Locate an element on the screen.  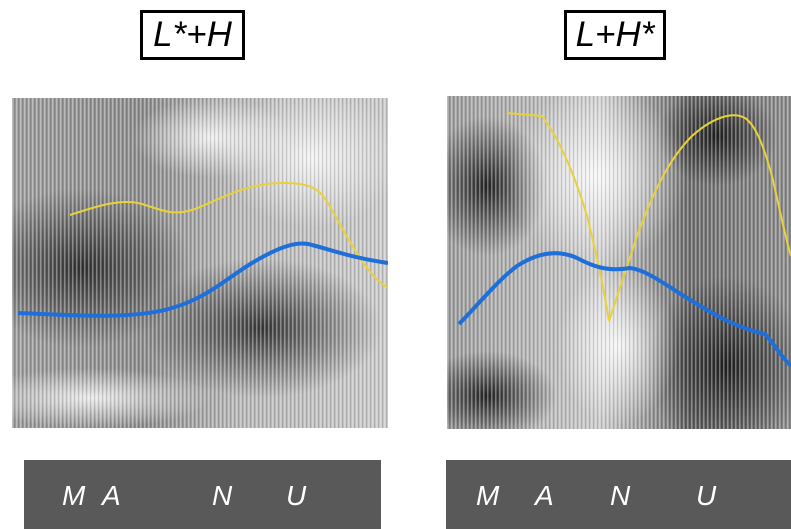
panel-title-right-text: L+H* is located at coordinates (615, 34).